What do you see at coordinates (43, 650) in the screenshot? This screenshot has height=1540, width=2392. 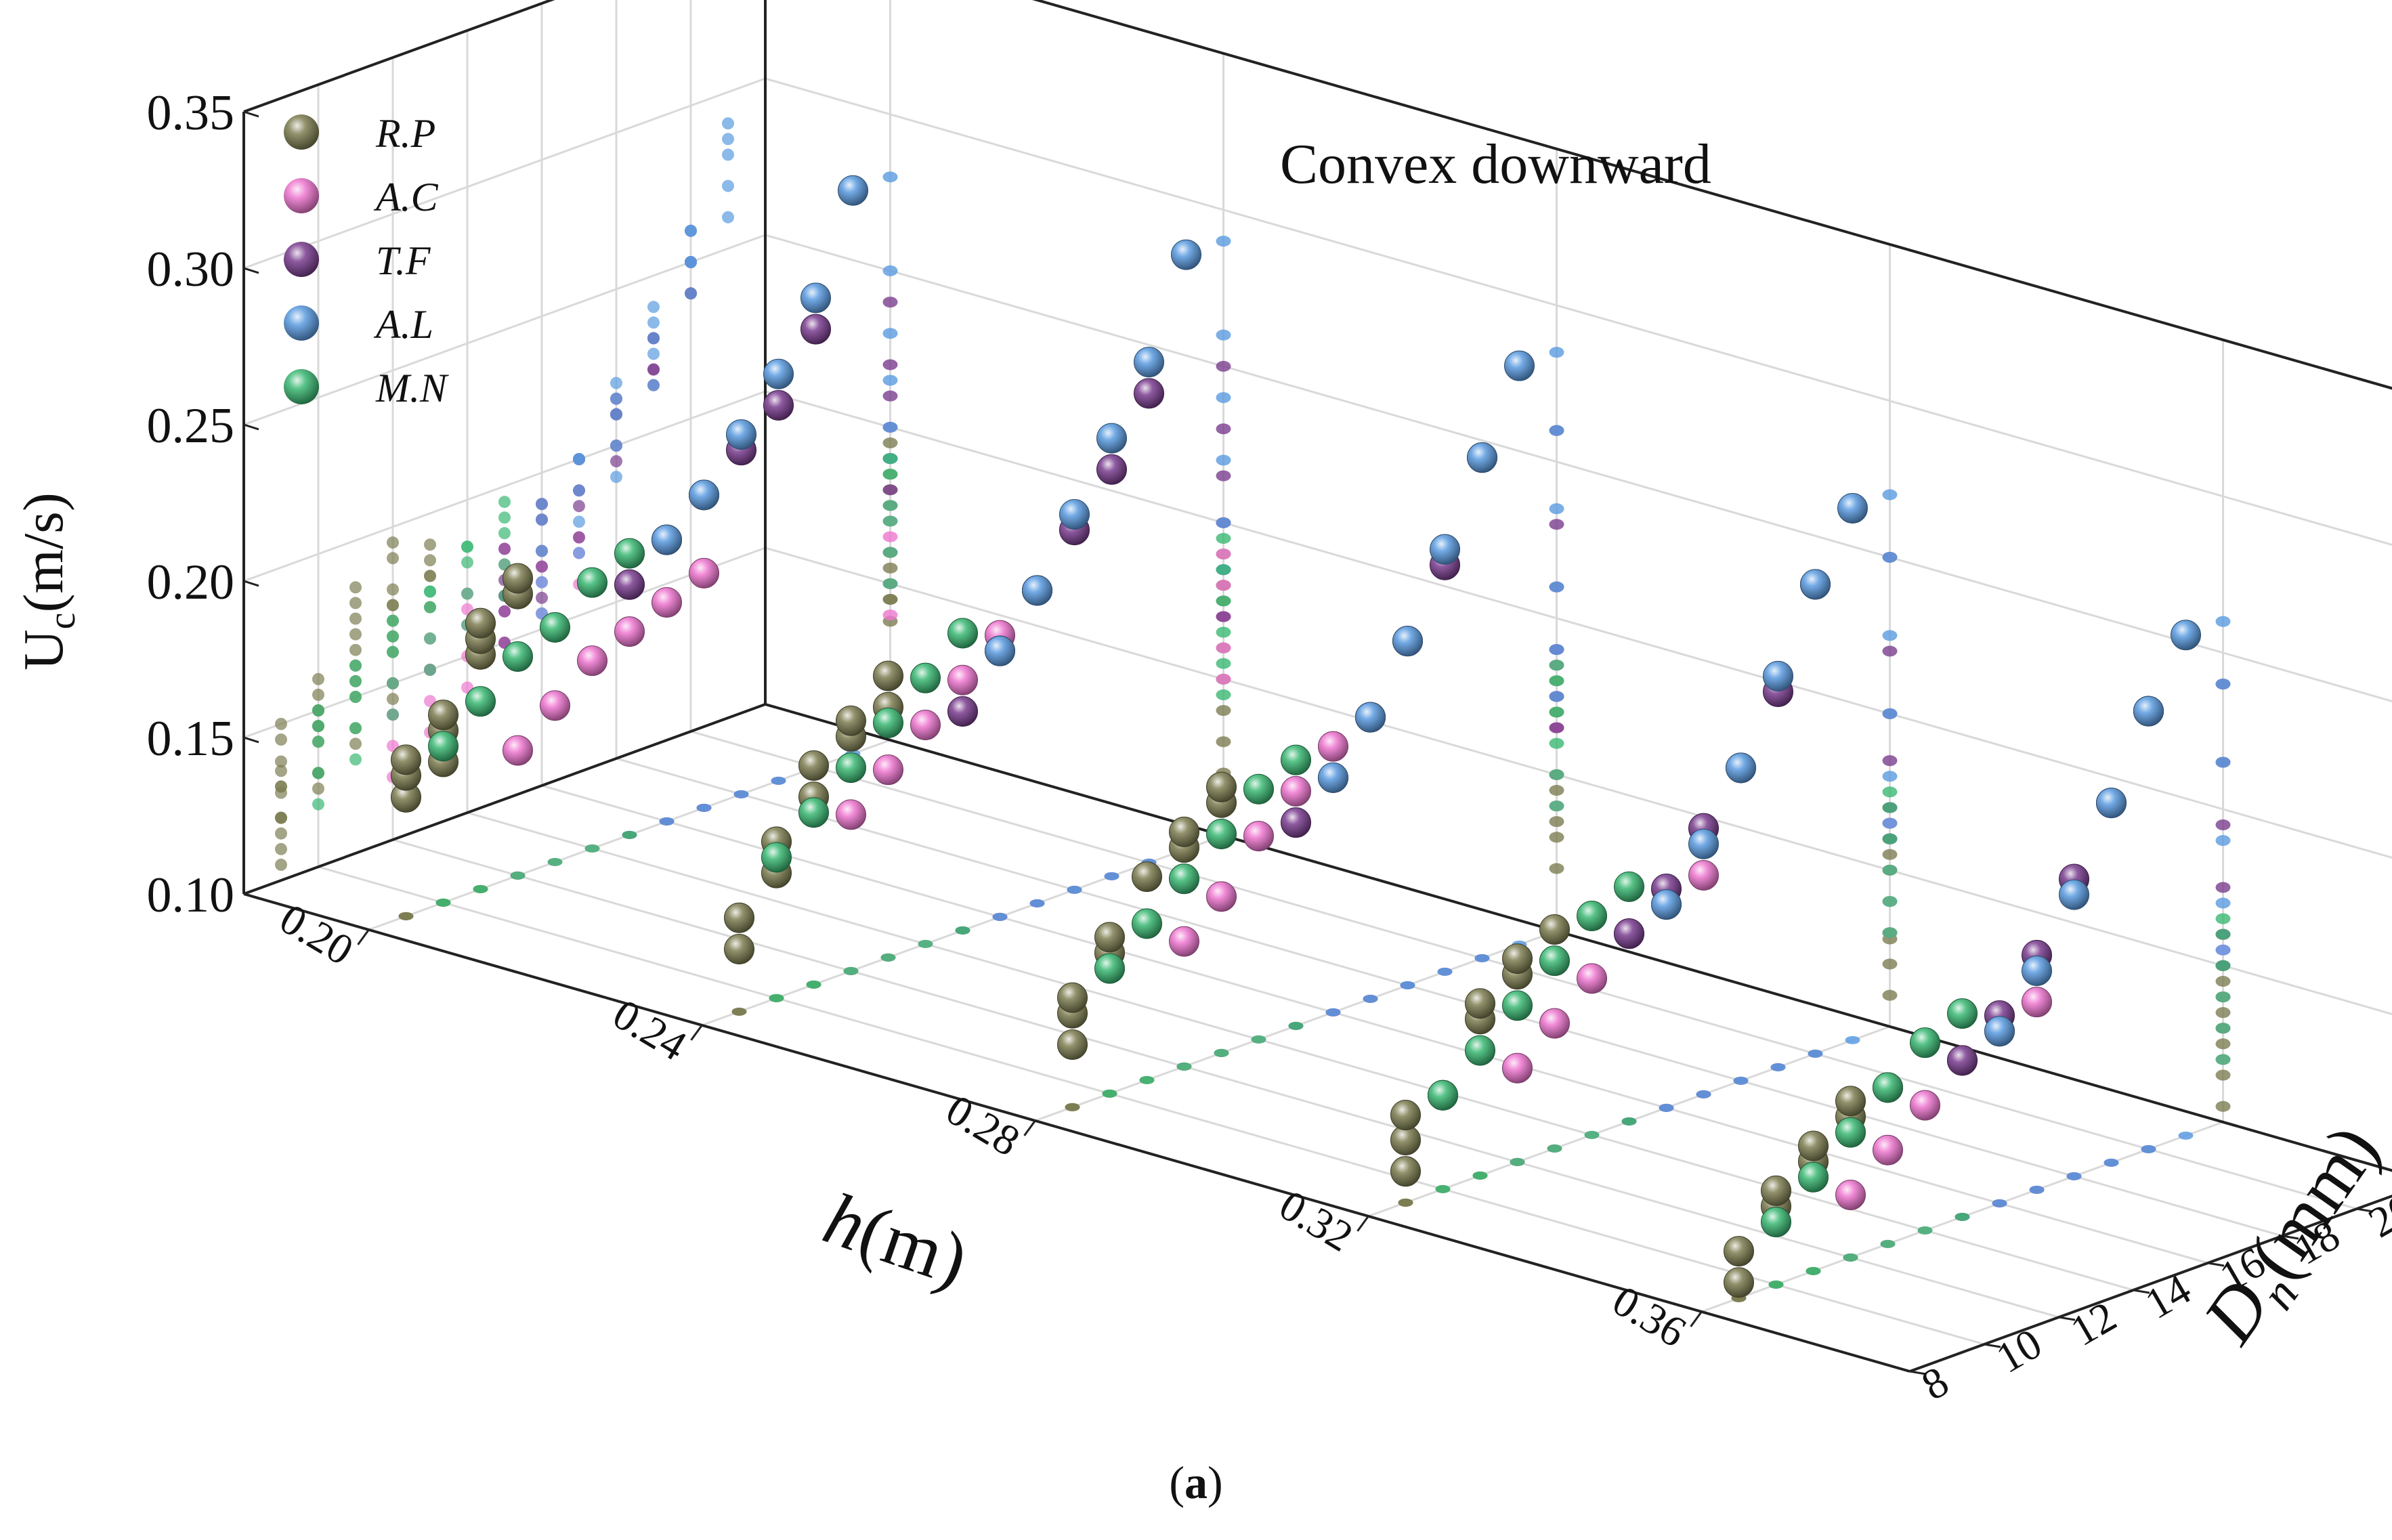 I see `z-axis-title-main: U` at bounding box center [43, 650].